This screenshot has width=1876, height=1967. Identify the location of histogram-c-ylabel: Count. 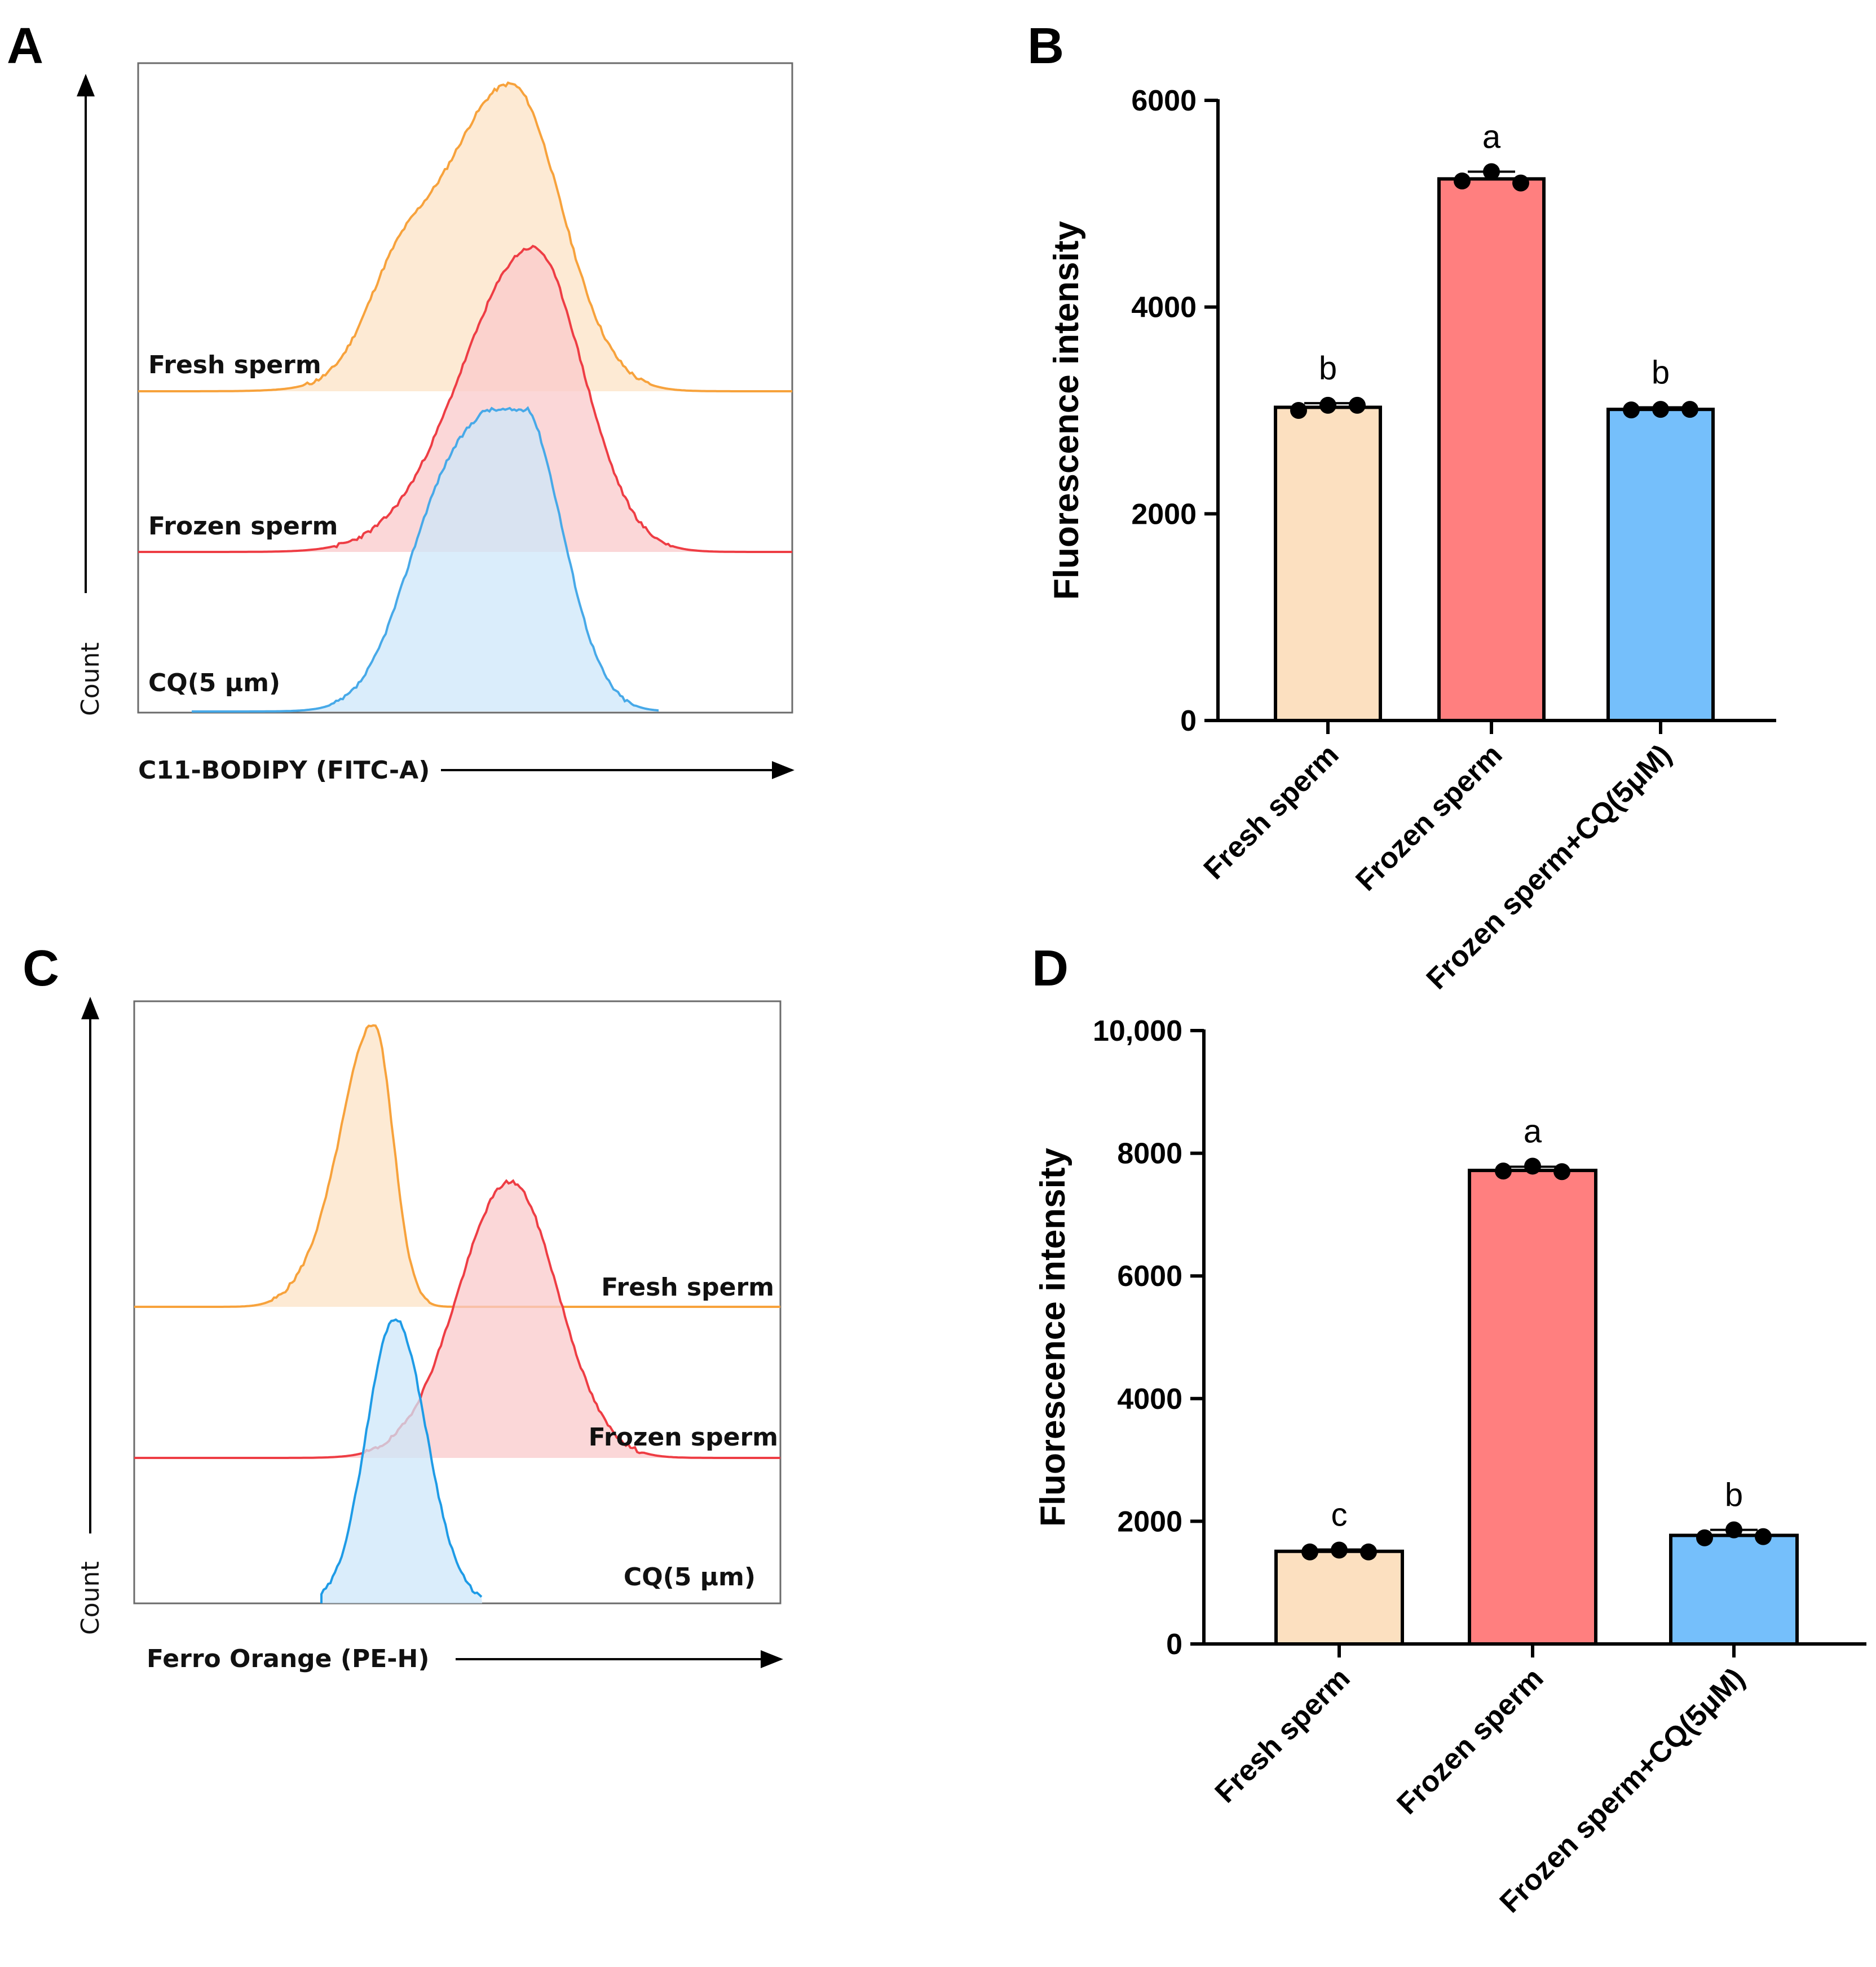
(91, 1598).